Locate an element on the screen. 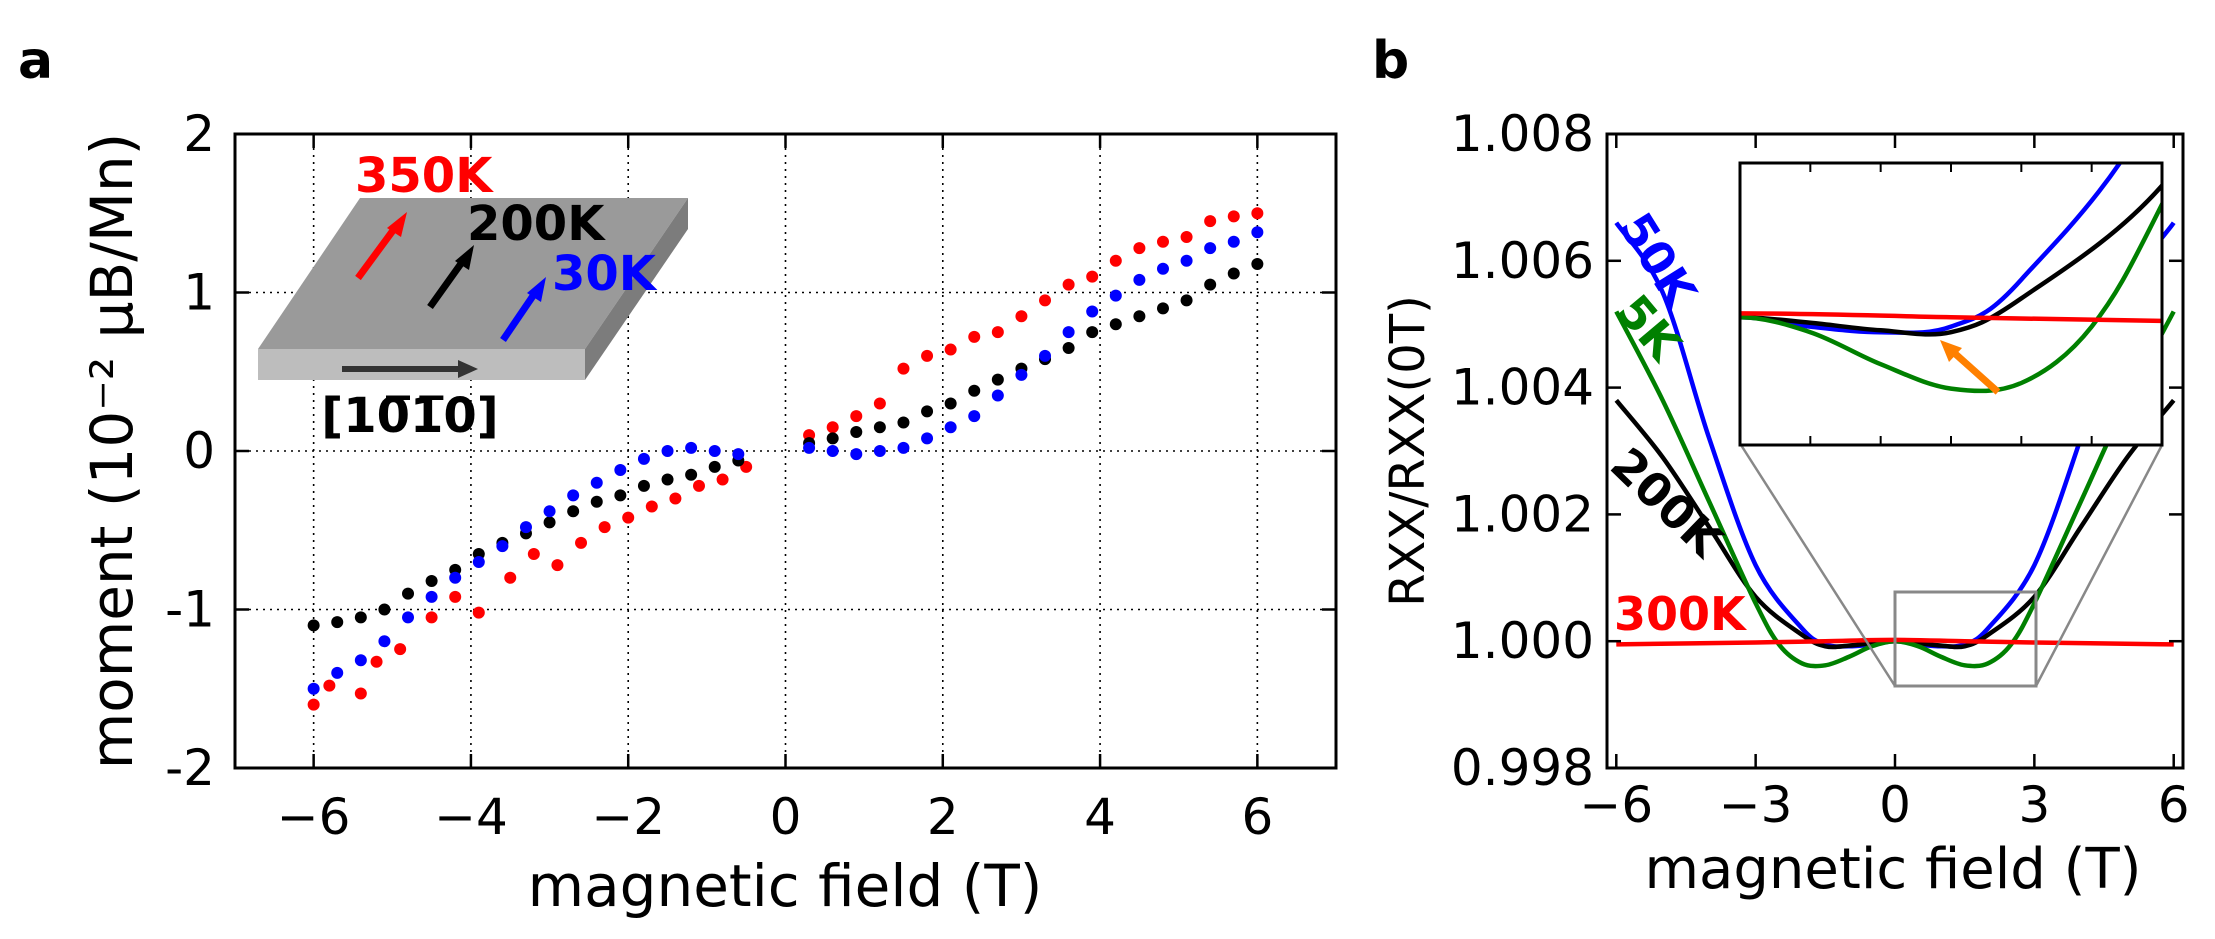 The image size is (2215, 939). label-200K: 200K is located at coordinates (536, 224).